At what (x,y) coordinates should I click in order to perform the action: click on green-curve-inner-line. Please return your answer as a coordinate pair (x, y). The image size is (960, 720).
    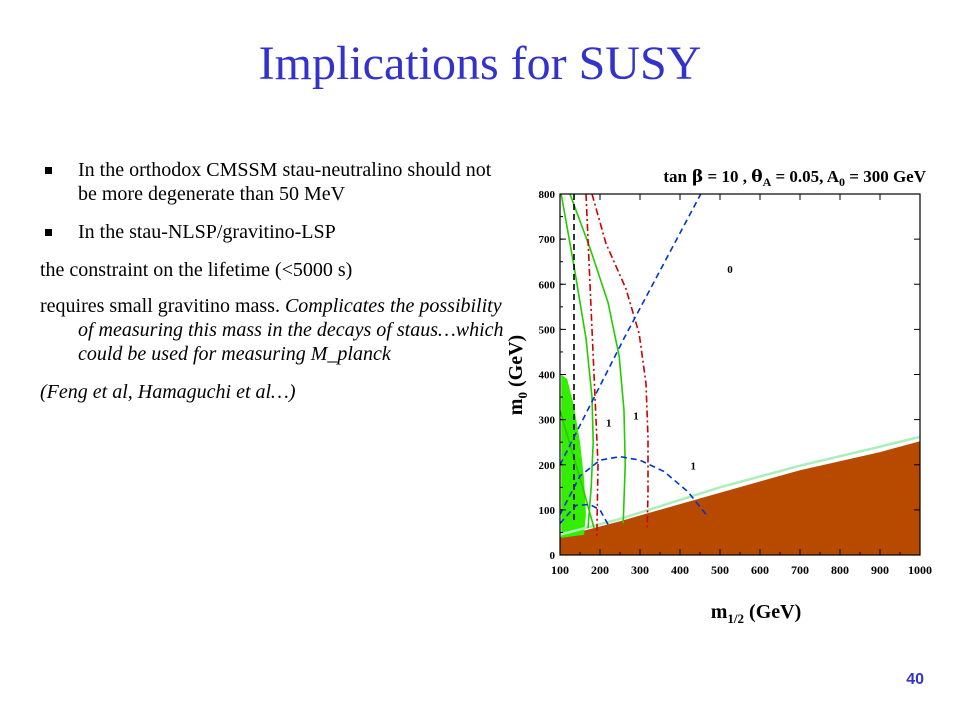
    Looking at the image, I should click on (577, 469).